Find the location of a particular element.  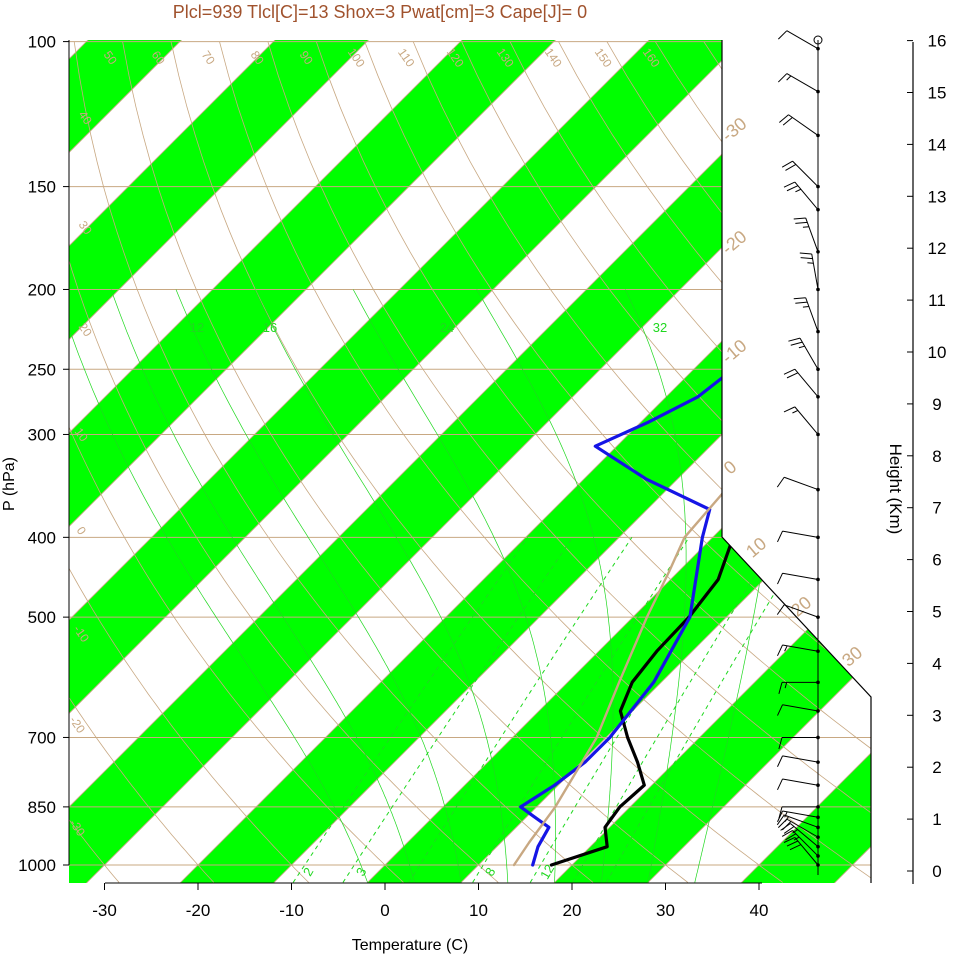

height-tick-label: 15 is located at coordinates (937, 93).